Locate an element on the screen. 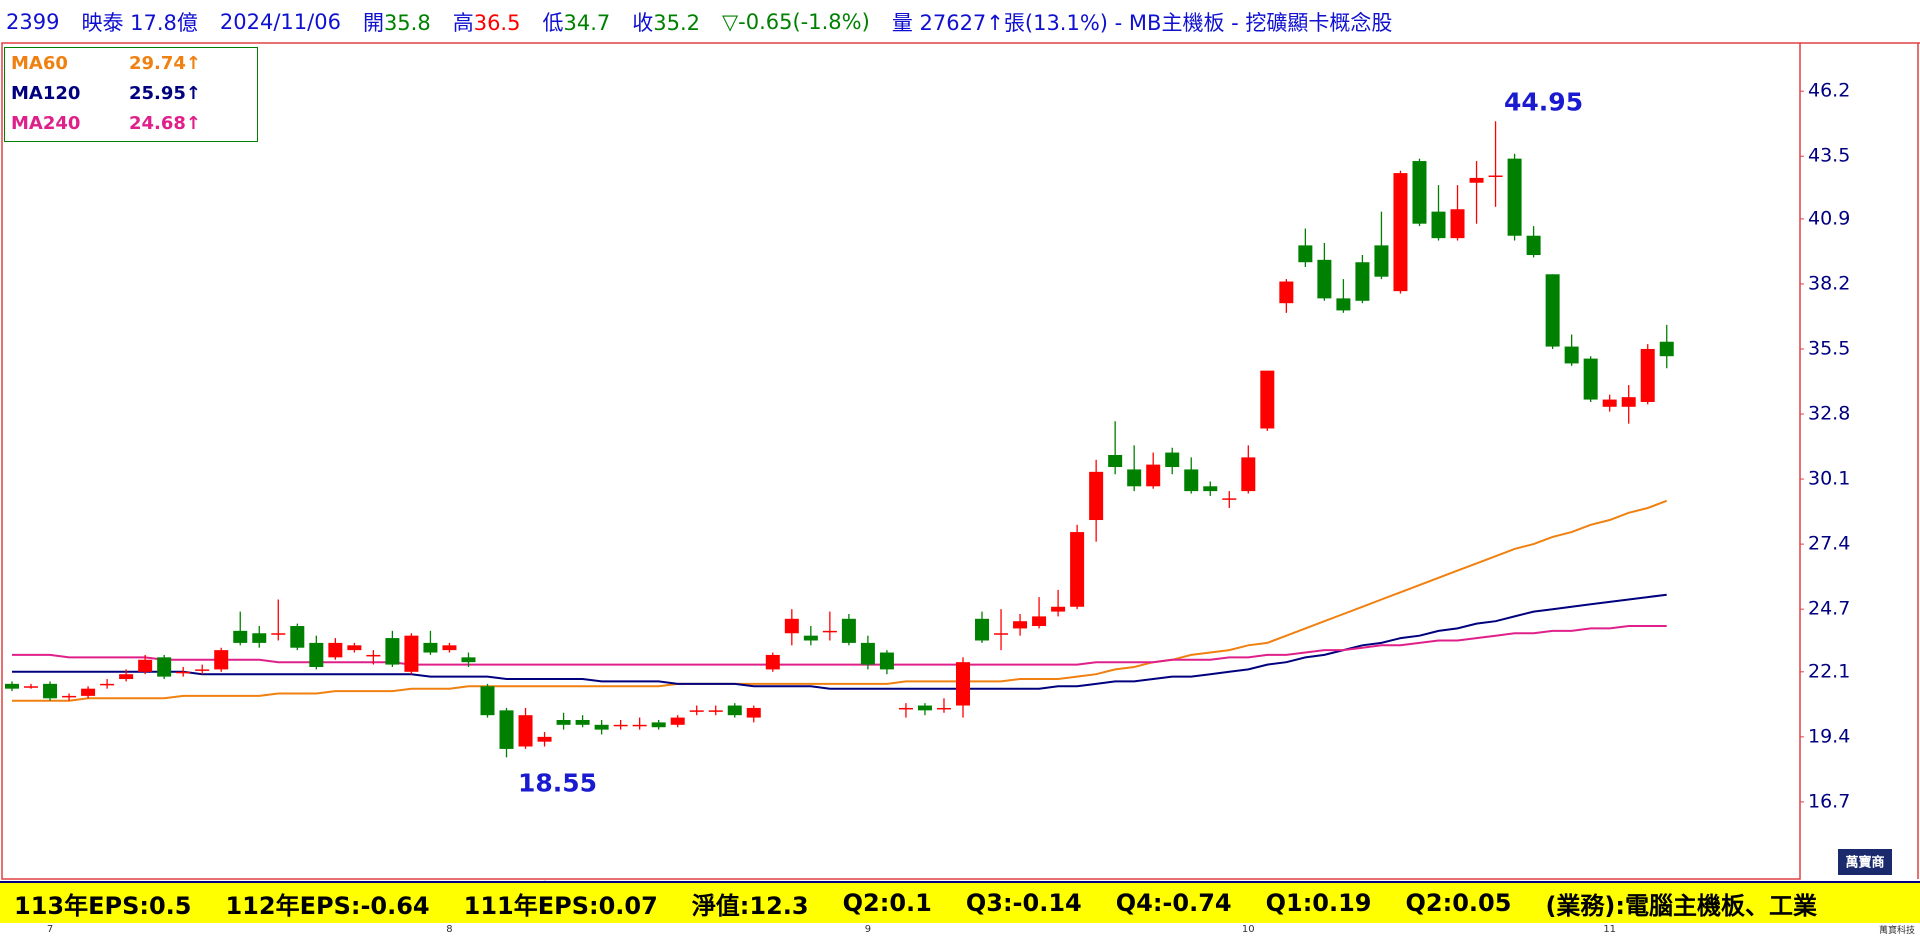 The image size is (1920, 938). eps-item: 淨值:12.3 is located at coordinates (750, 905).